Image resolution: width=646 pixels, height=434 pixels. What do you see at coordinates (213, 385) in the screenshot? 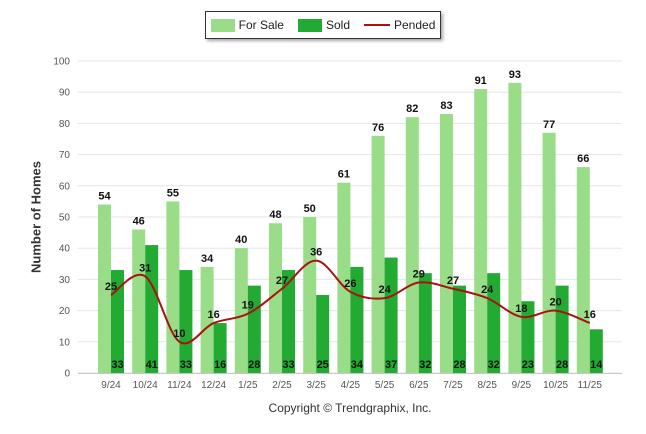
I see `x-tick-label: 12/24` at bounding box center [213, 385].